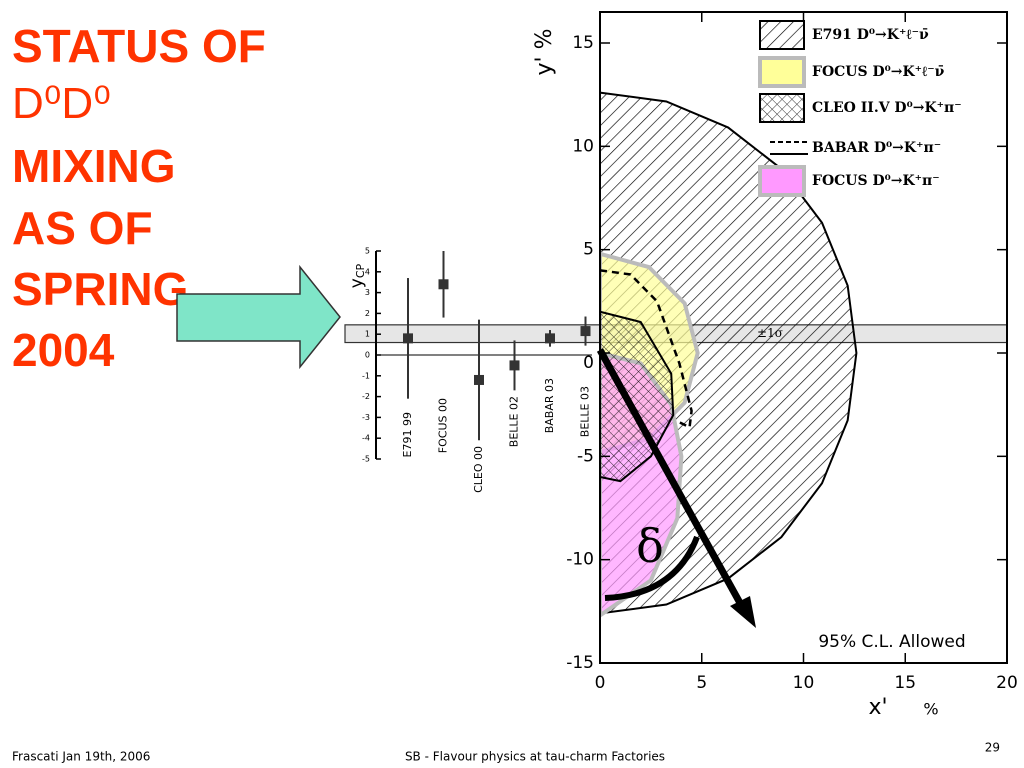 The height and width of the screenshot is (768, 1024). What do you see at coordinates (478, 469) in the screenshot?
I see `x-tick-label: CLEO 00` at bounding box center [478, 469].